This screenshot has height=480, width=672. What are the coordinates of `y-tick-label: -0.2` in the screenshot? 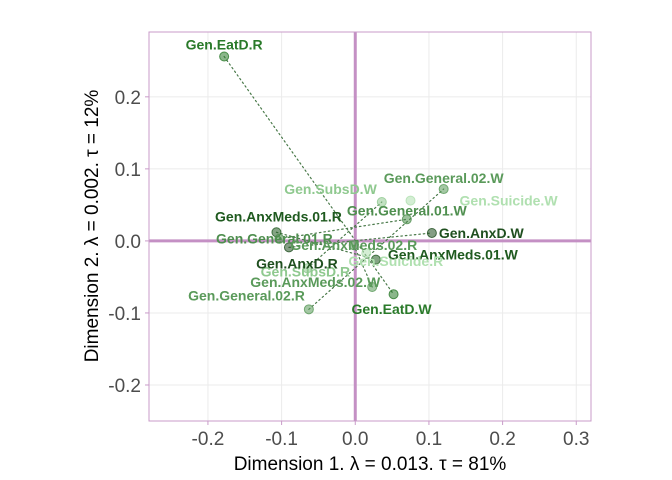 It's located at (124, 386).